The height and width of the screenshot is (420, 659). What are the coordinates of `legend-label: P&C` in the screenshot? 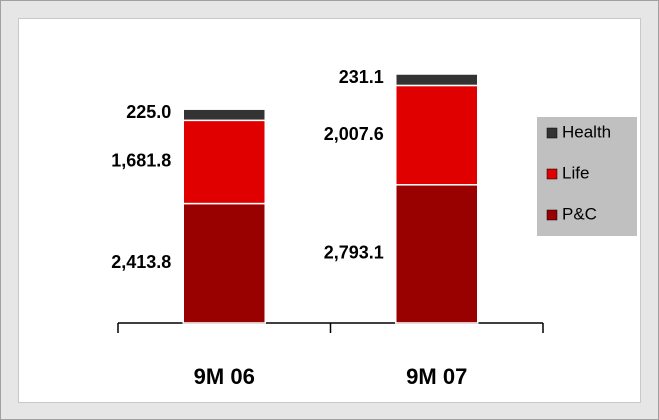 It's located at (579, 213).